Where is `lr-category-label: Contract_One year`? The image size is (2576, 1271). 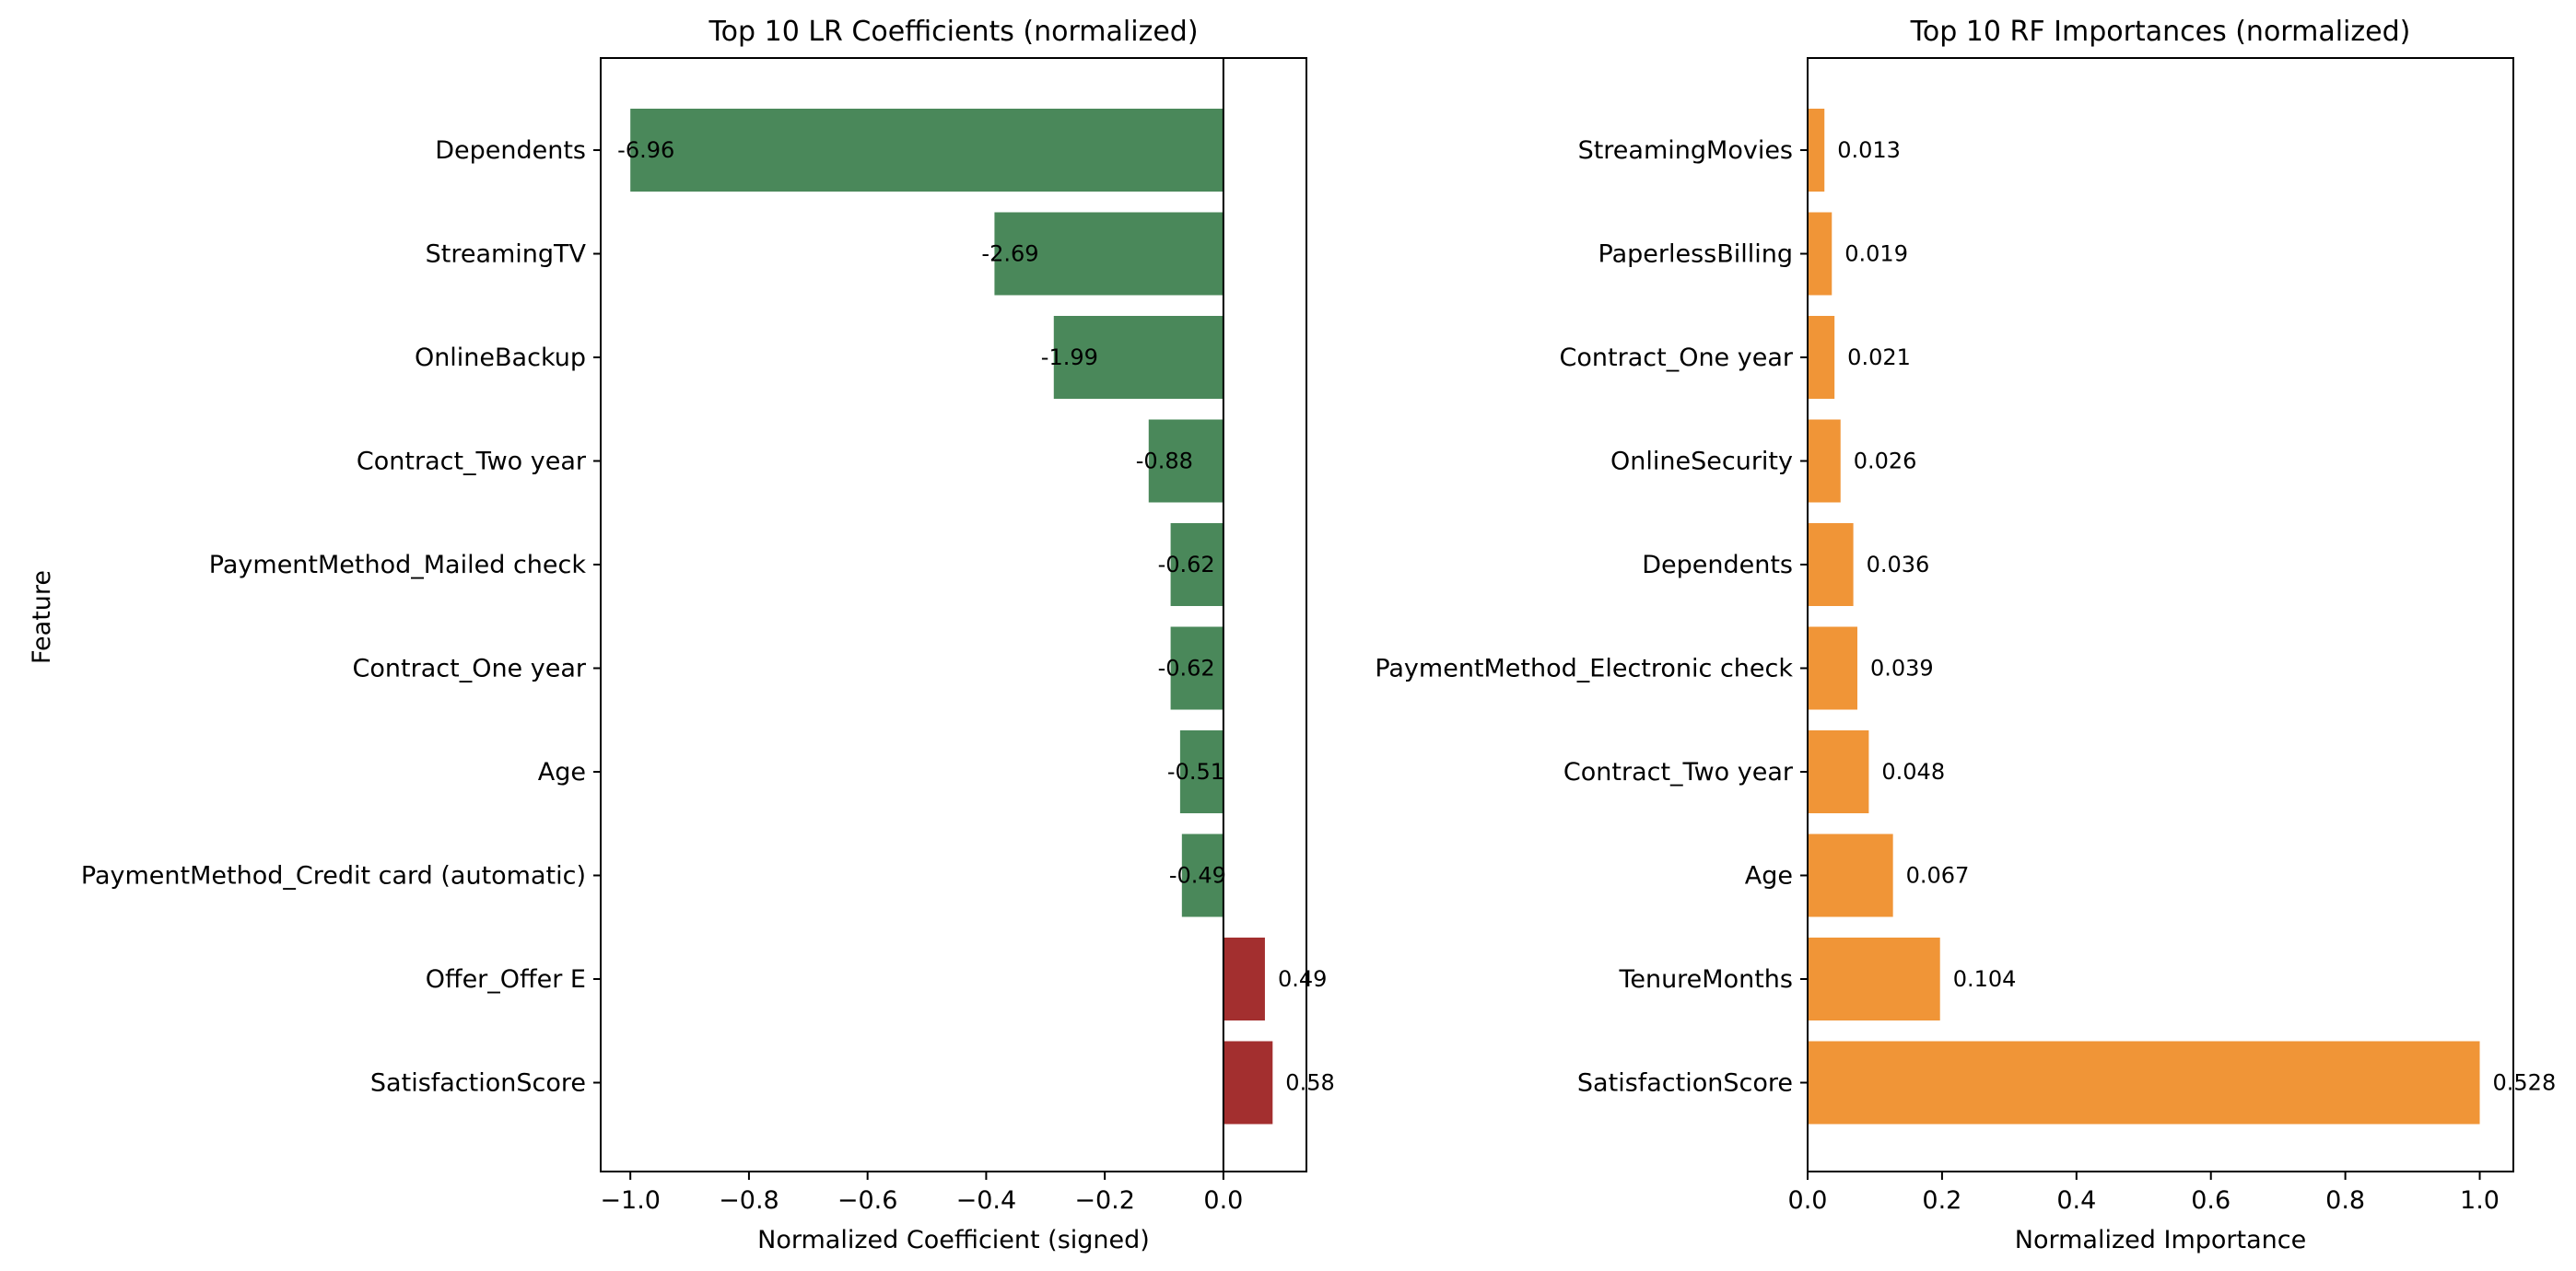 lr-category-label: Contract_One year is located at coordinates (470, 669).